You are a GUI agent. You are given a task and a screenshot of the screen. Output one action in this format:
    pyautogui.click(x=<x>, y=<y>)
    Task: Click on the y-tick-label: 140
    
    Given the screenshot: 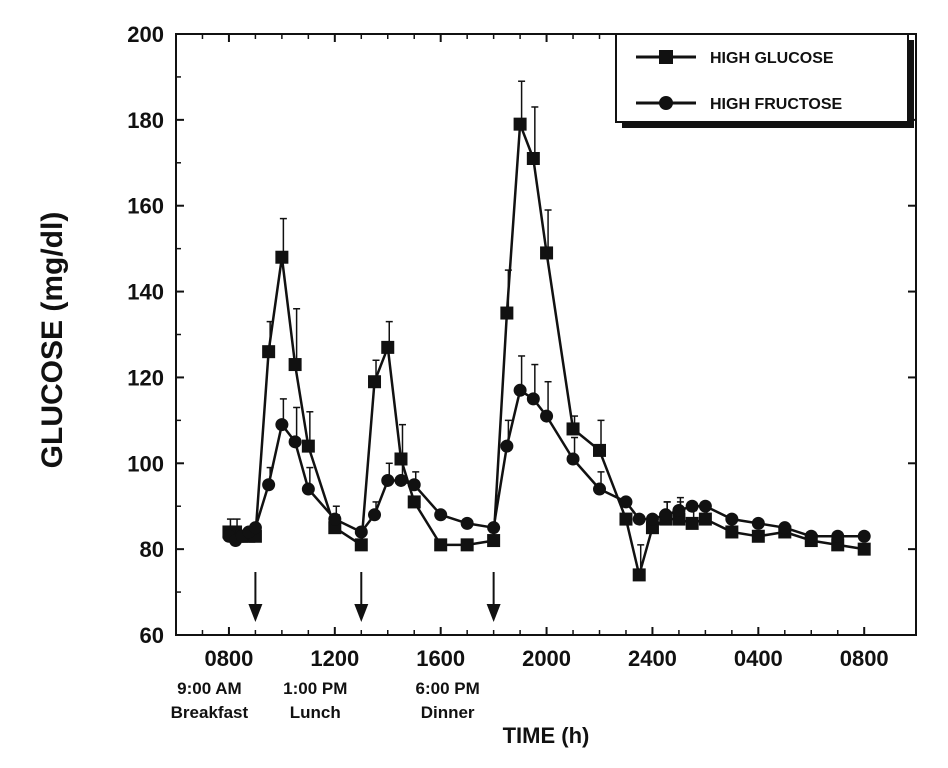 What is the action you would take?
    pyautogui.click(x=145, y=292)
    